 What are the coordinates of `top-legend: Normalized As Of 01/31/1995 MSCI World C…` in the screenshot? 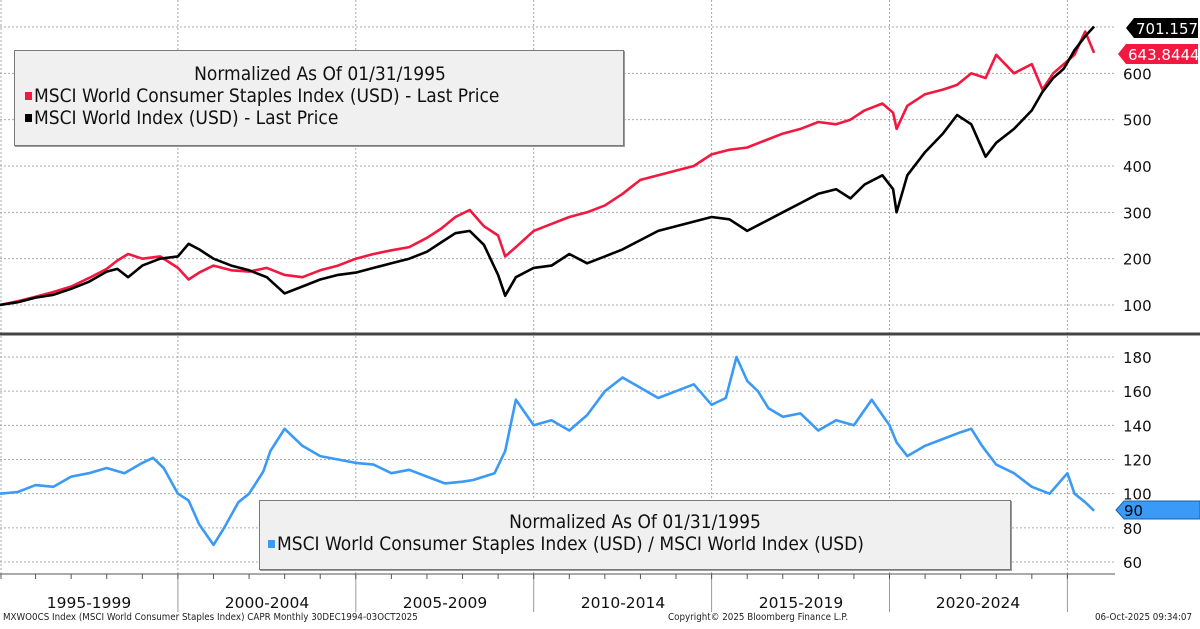 It's located at (319, 98).